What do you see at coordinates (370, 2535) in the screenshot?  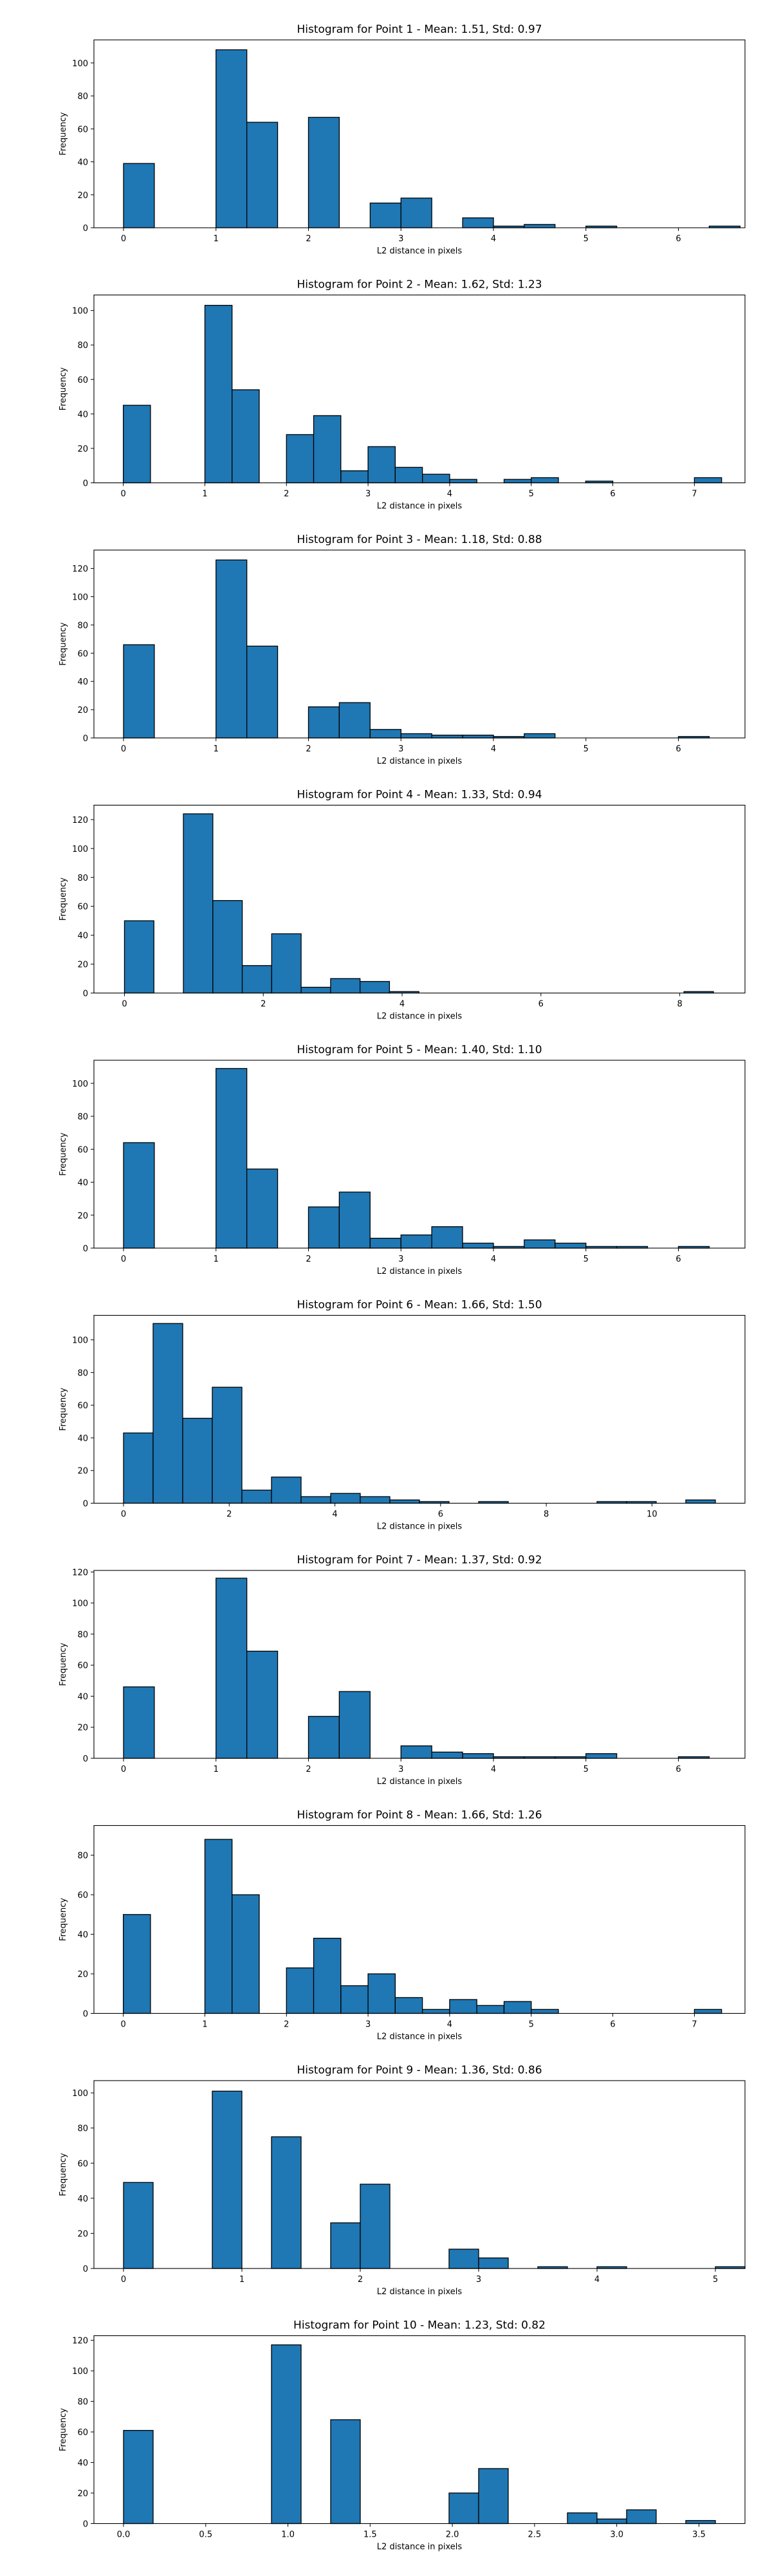 I see `x-tick-label: 1.5` at bounding box center [370, 2535].